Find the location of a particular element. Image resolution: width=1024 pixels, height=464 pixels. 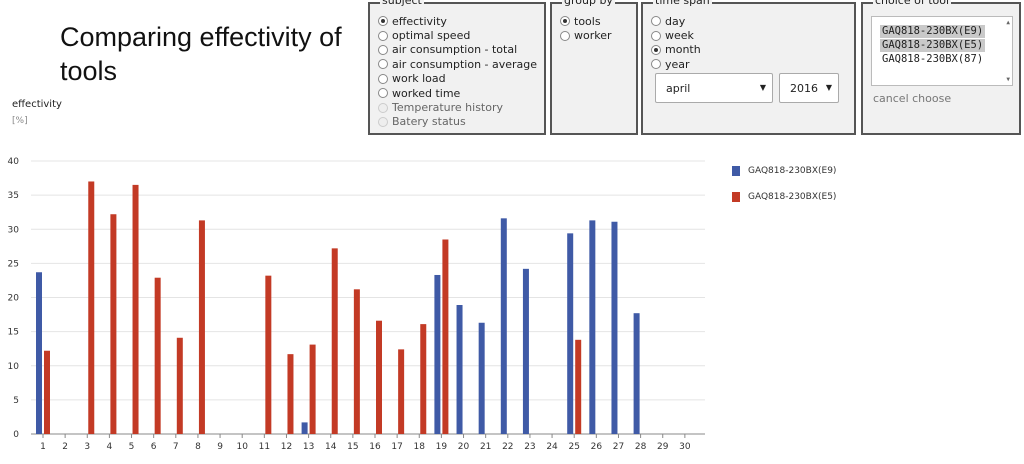

time-span-option-label: year is located at coordinates (677, 64).